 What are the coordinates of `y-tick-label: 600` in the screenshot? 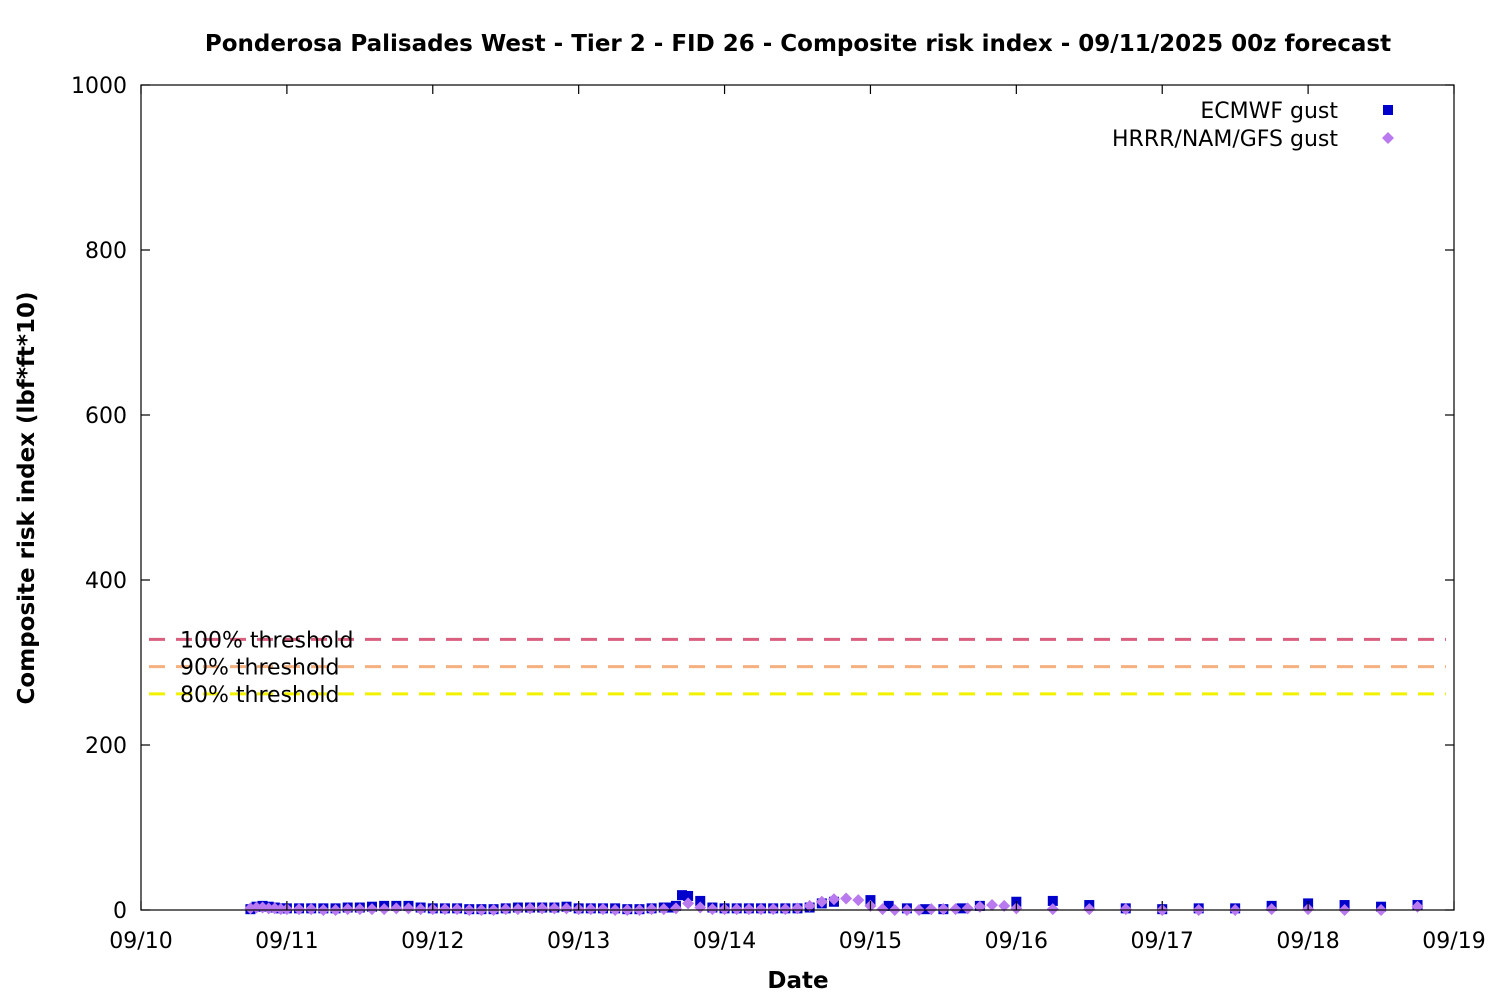 It's located at (106, 416).